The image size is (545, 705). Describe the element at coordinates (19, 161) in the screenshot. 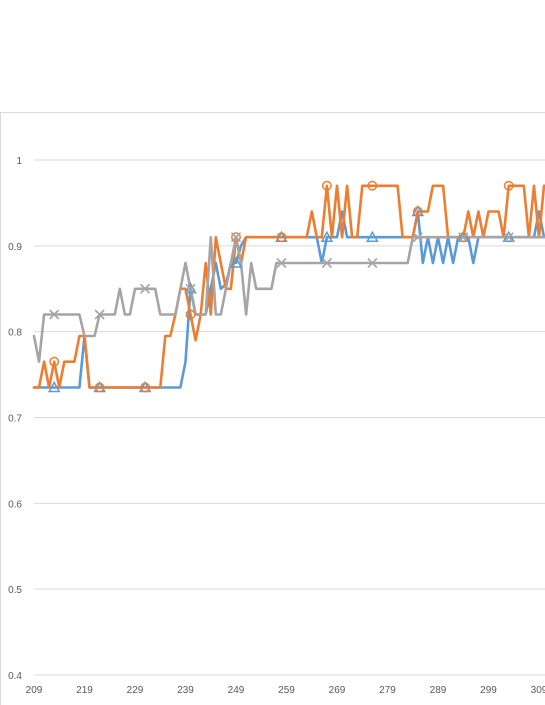

I see `y-tick-label: 1` at that location.